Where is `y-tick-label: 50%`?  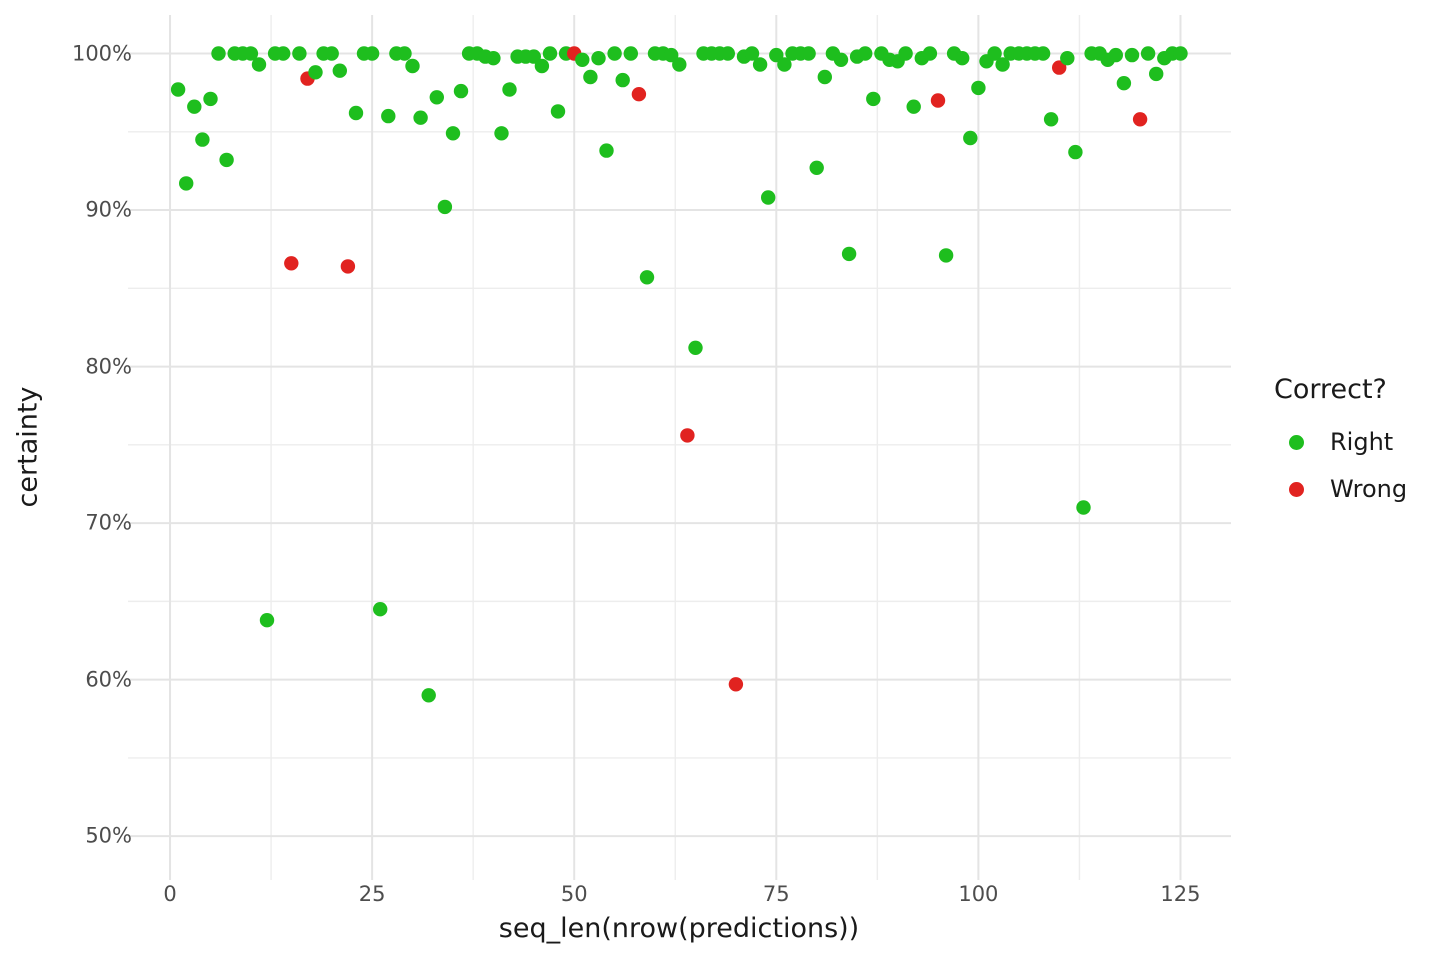 y-tick-label: 50% is located at coordinates (108, 835).